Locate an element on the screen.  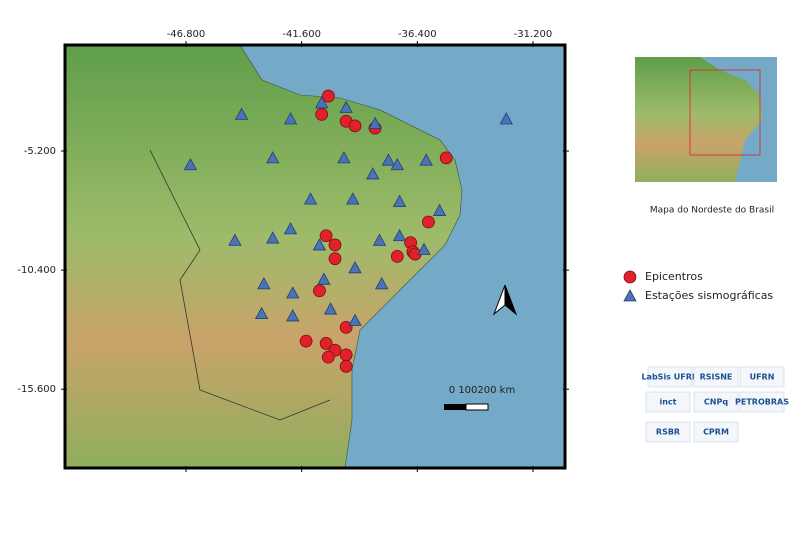
legend-label: Estações sismográficas is located at coordinates (709, 295).